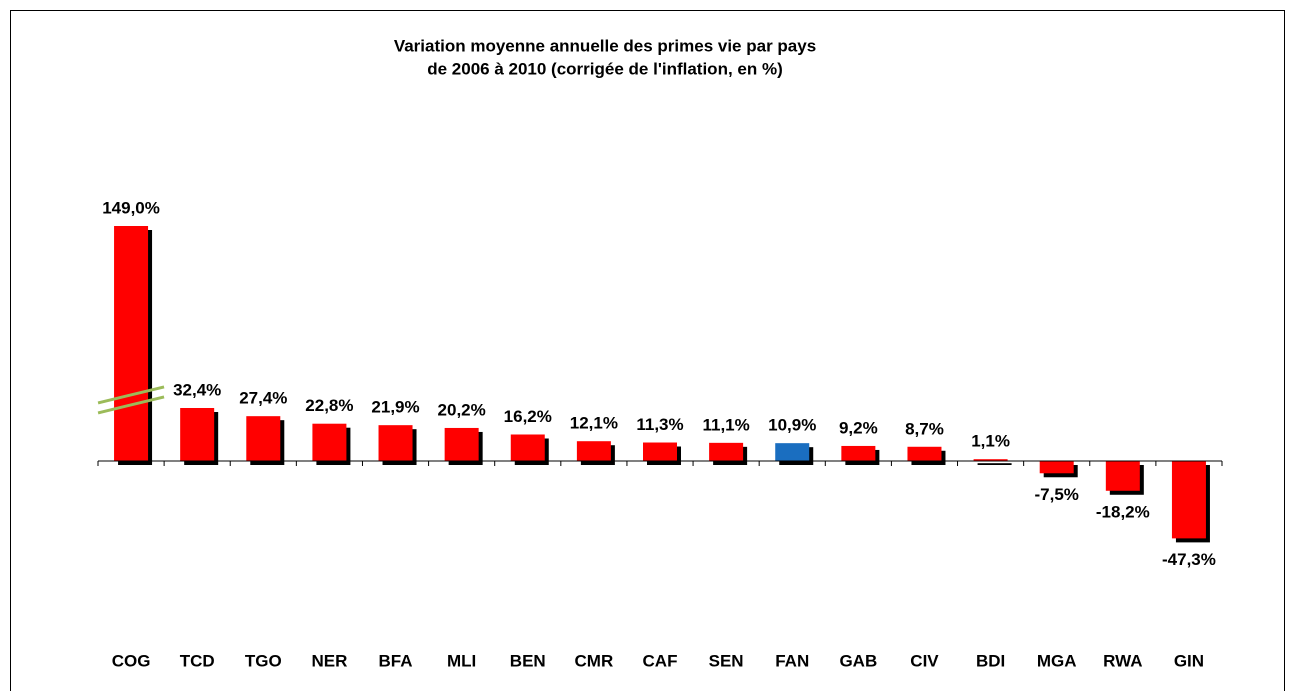 The image size is (1295, 691). Describe the element at coordinates (726, 660) in the screenshot. I see `x-tick-label: SEN` at that location.